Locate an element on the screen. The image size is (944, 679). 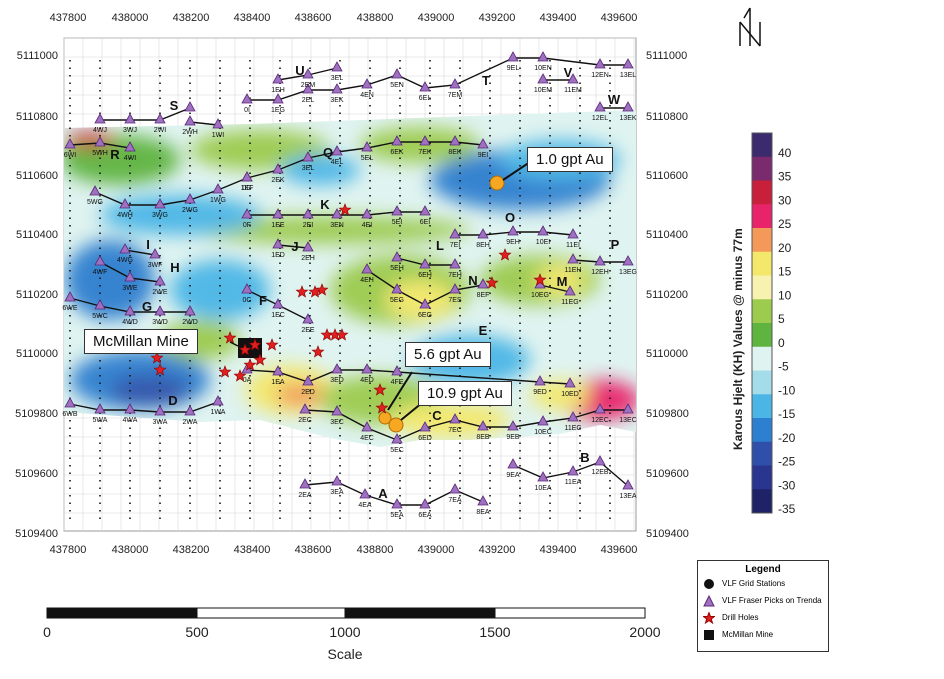
station-label: 3WA is located at coordinates (160, 422).